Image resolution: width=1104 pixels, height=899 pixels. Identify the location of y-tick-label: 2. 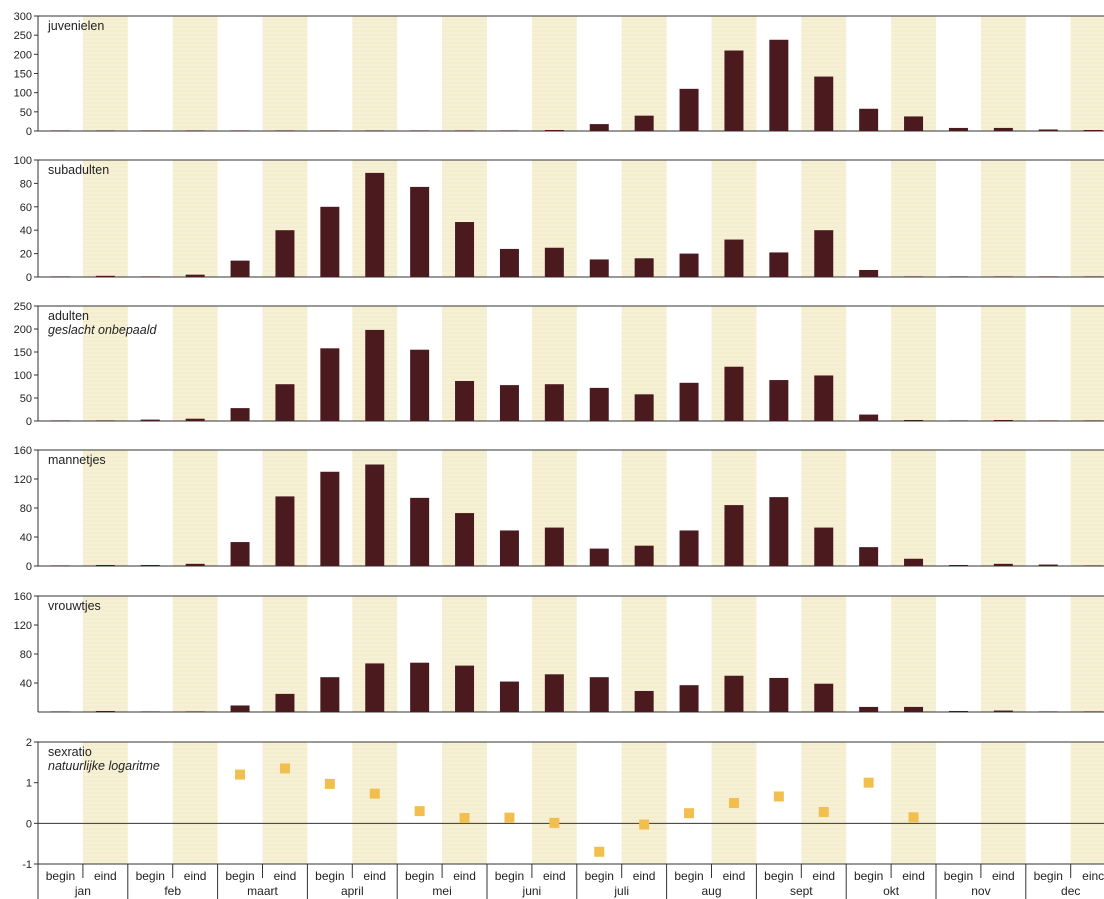
(29, 743).